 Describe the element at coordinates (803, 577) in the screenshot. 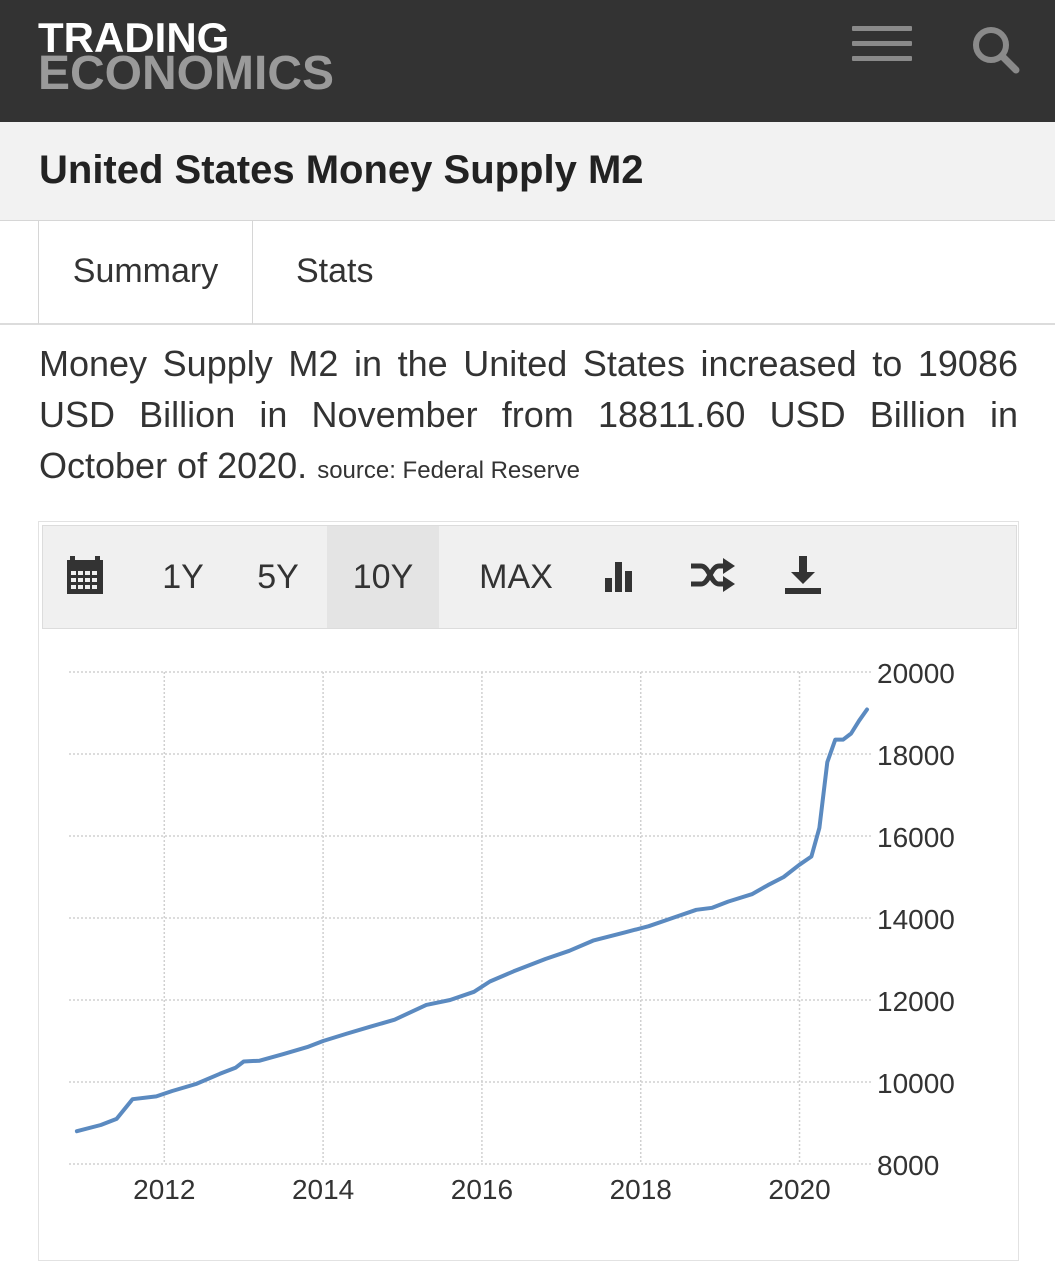

I see `download-icon` at that location.